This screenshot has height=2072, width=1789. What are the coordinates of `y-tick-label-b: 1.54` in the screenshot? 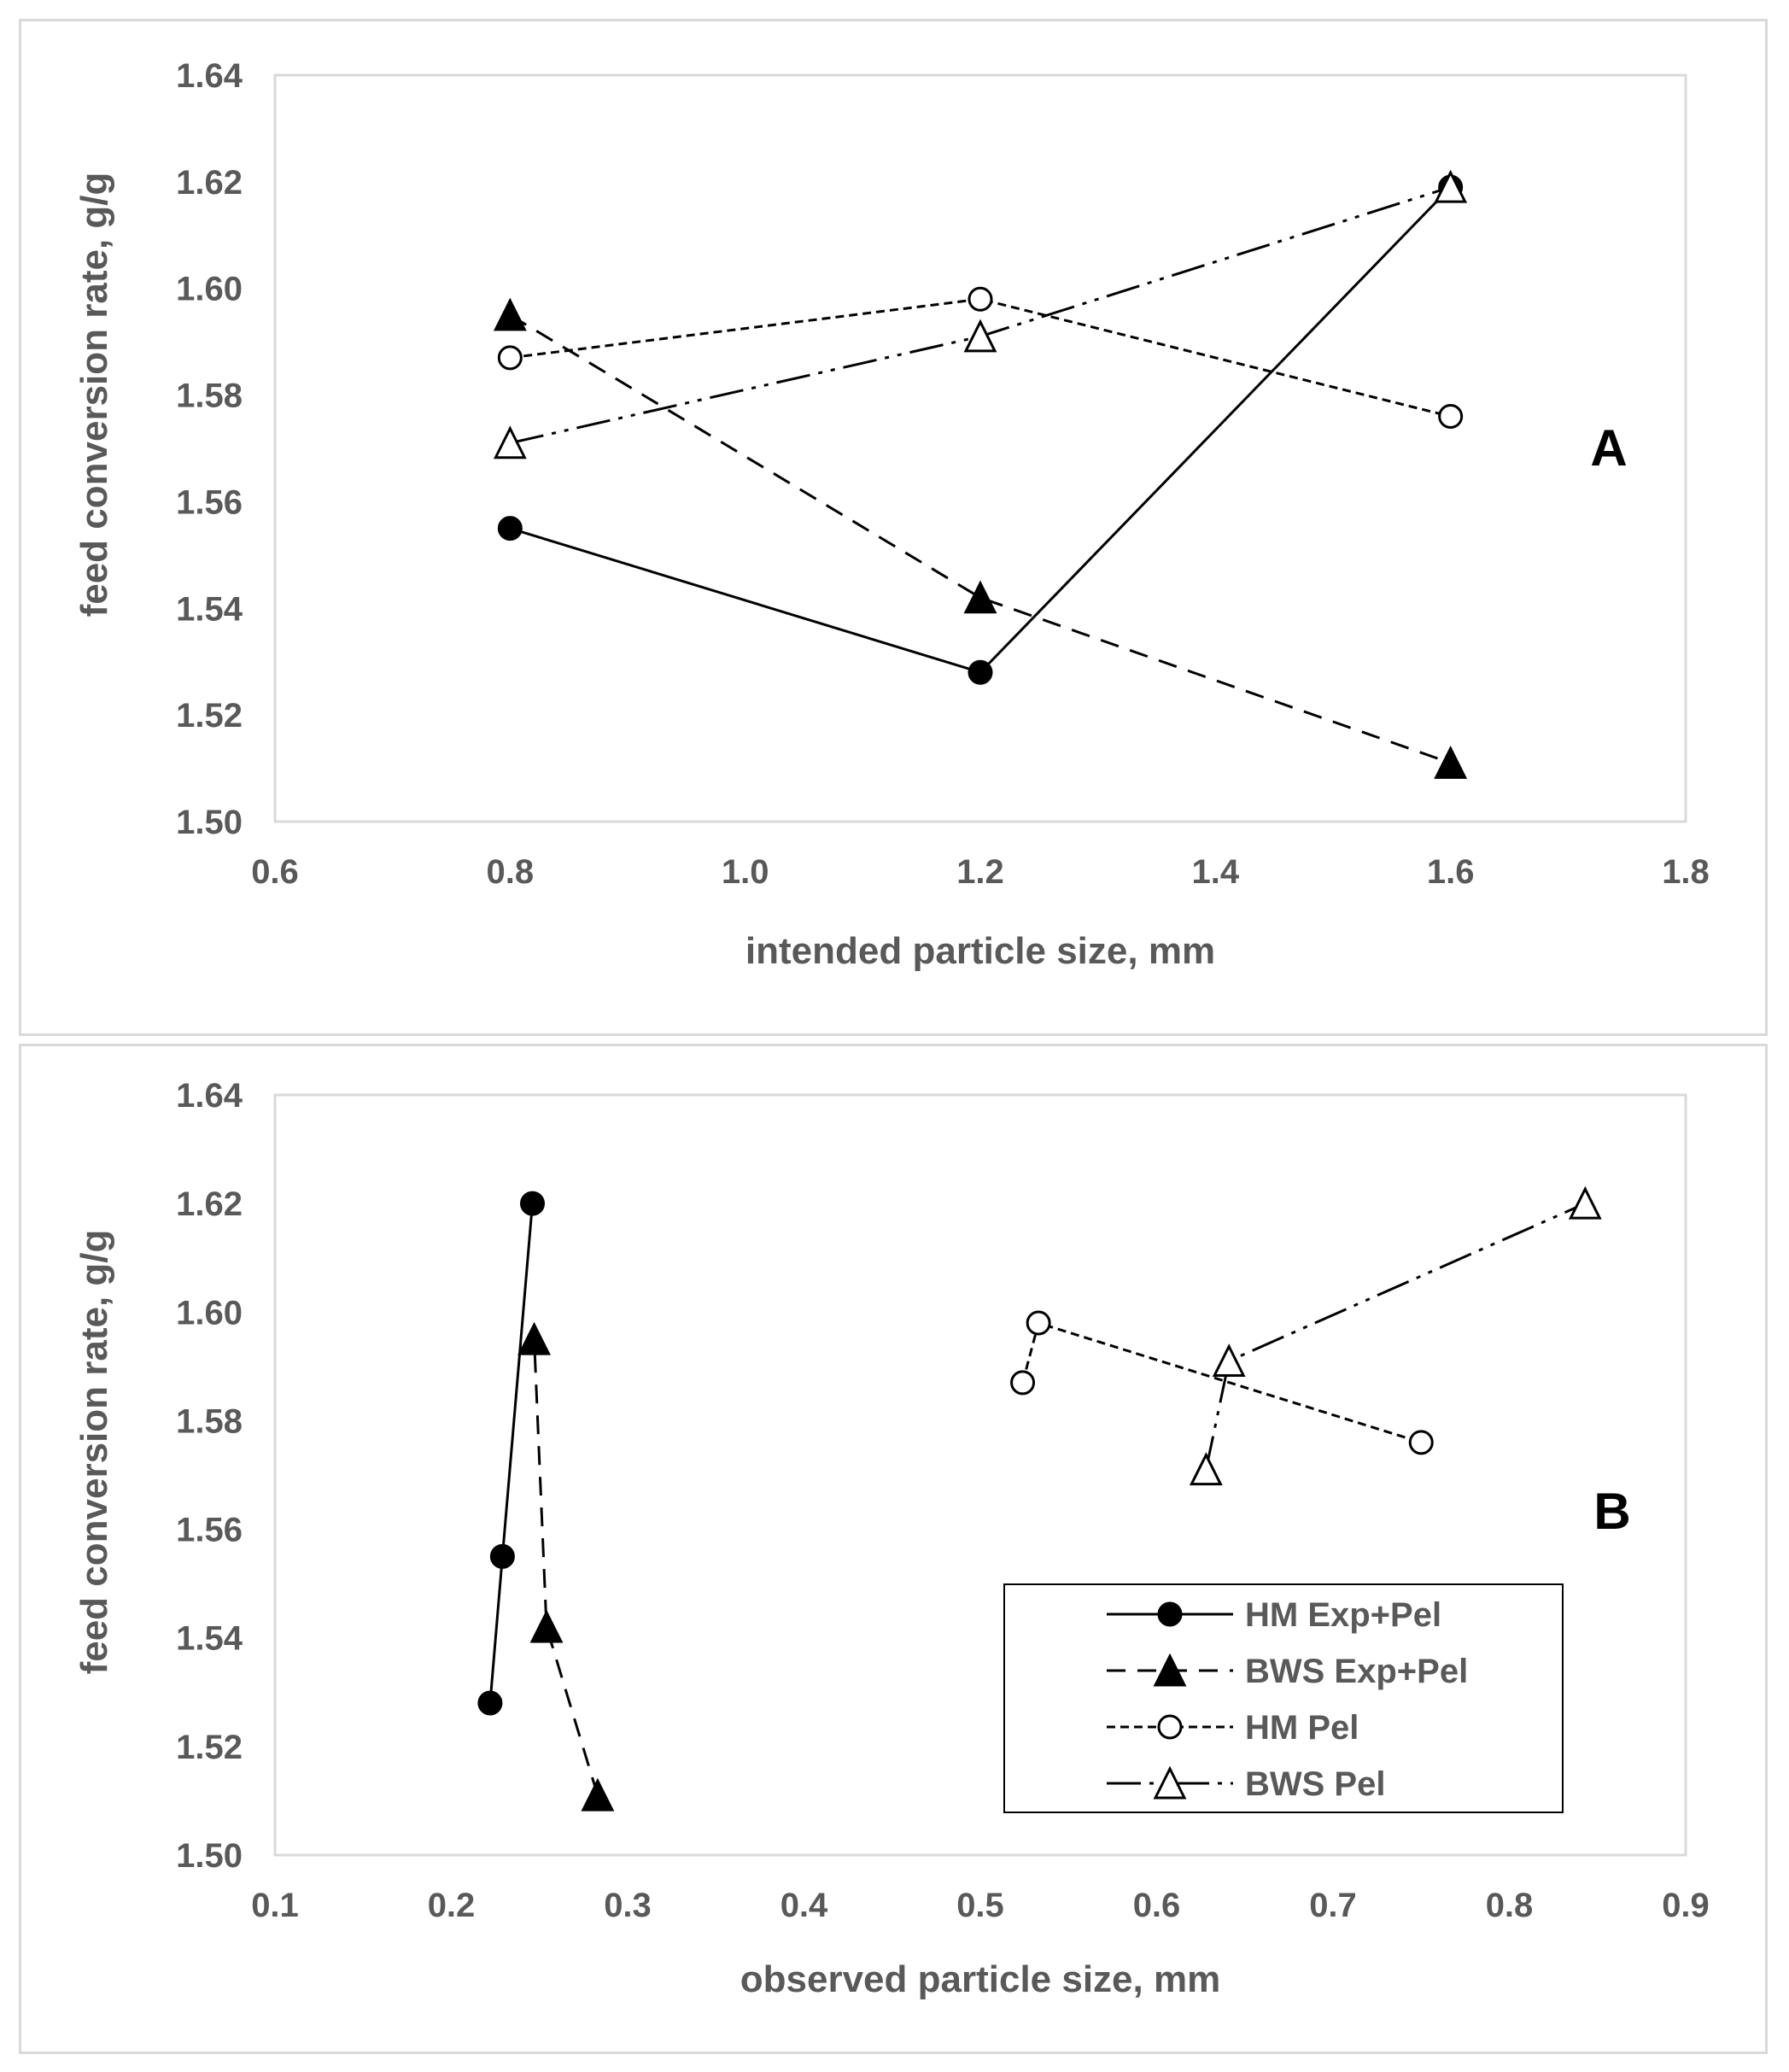 It's located at (209, 1639).